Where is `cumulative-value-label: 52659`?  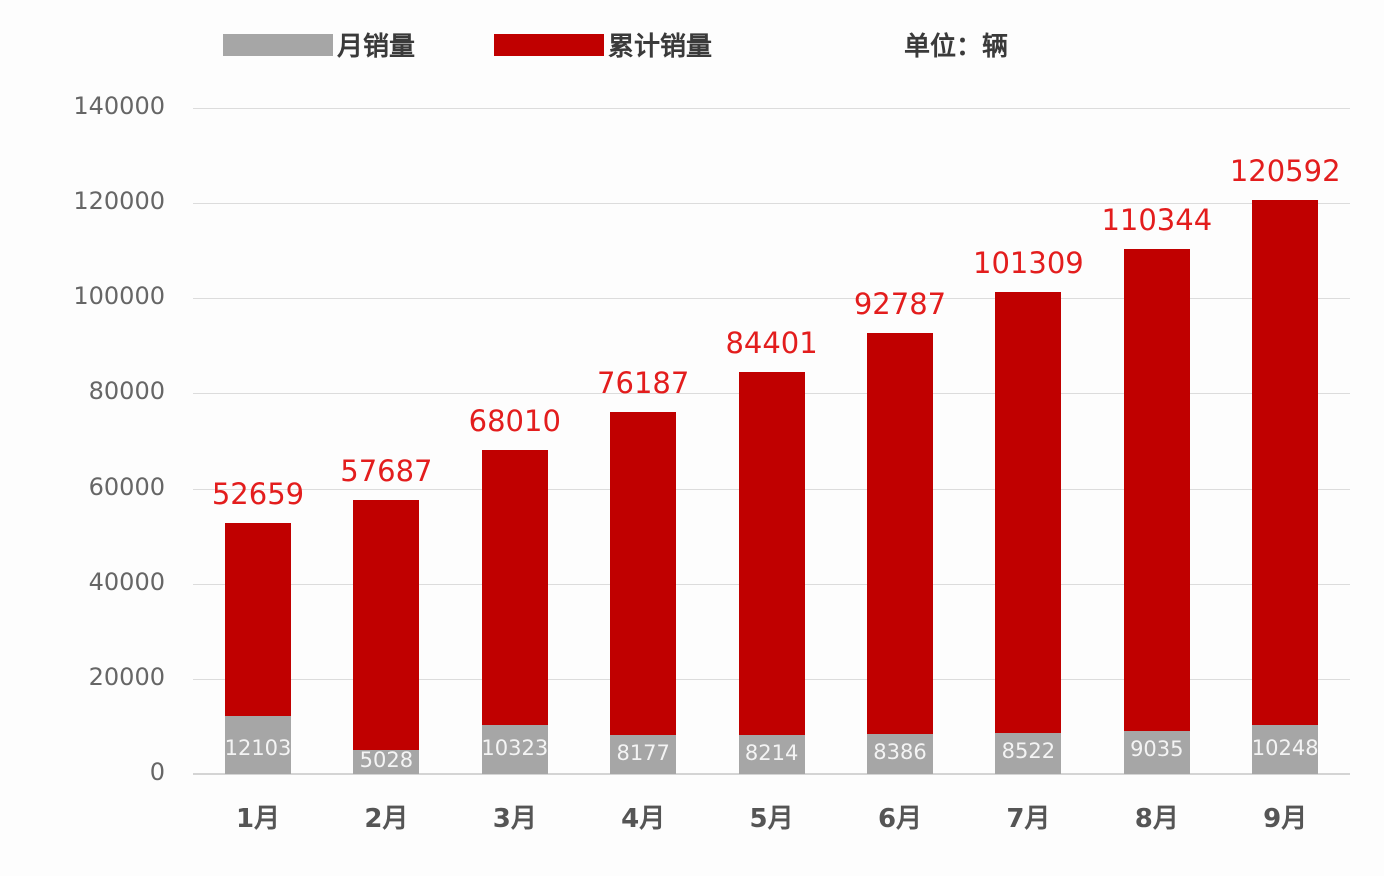
cumulative-value-label: 52659 is located at coordinates (258, 494).